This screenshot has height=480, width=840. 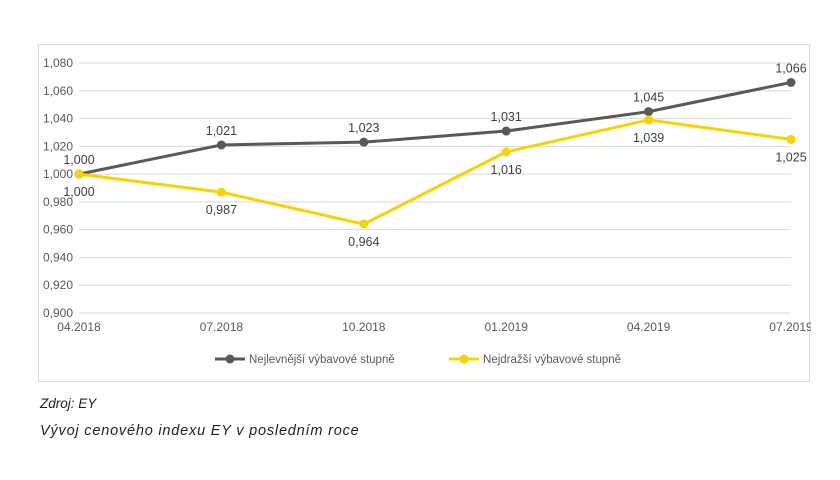 What do you see at coordinates (364, 327) in the screenshot?
I see `x-tick-label: 10.2018` at bounding box center [364, 327].